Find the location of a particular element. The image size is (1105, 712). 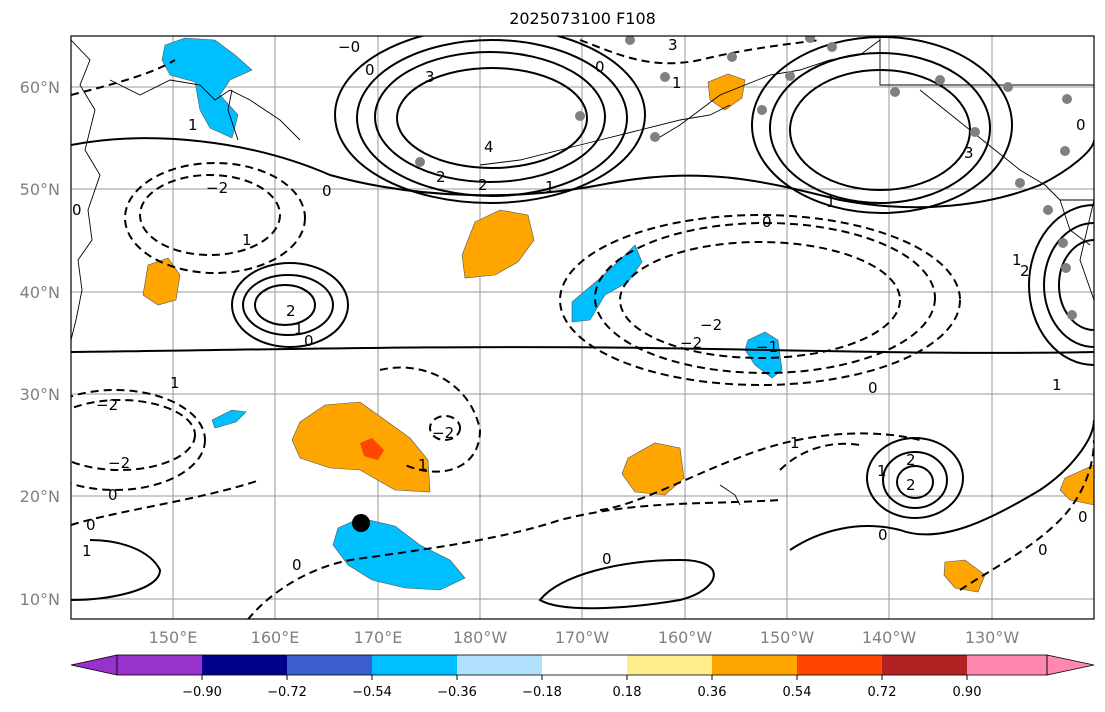

colorbar-tick-label: 0.54 is located at coordinates (797, 692).